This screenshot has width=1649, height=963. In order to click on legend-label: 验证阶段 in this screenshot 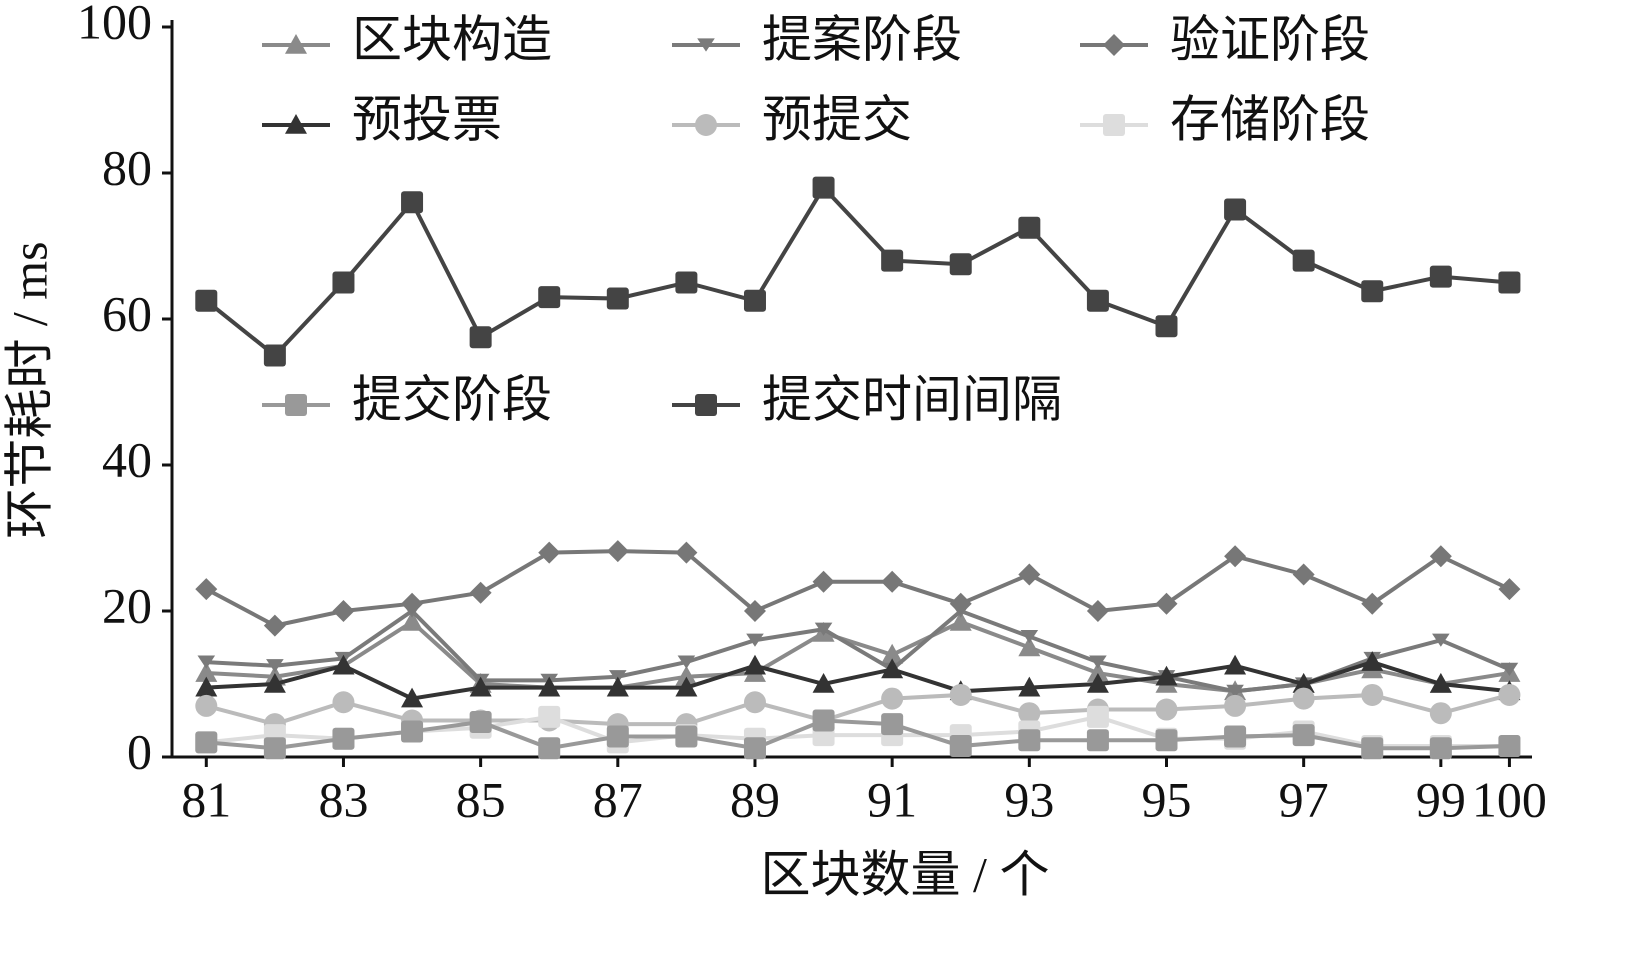, I will do `click(1270, 39)`.